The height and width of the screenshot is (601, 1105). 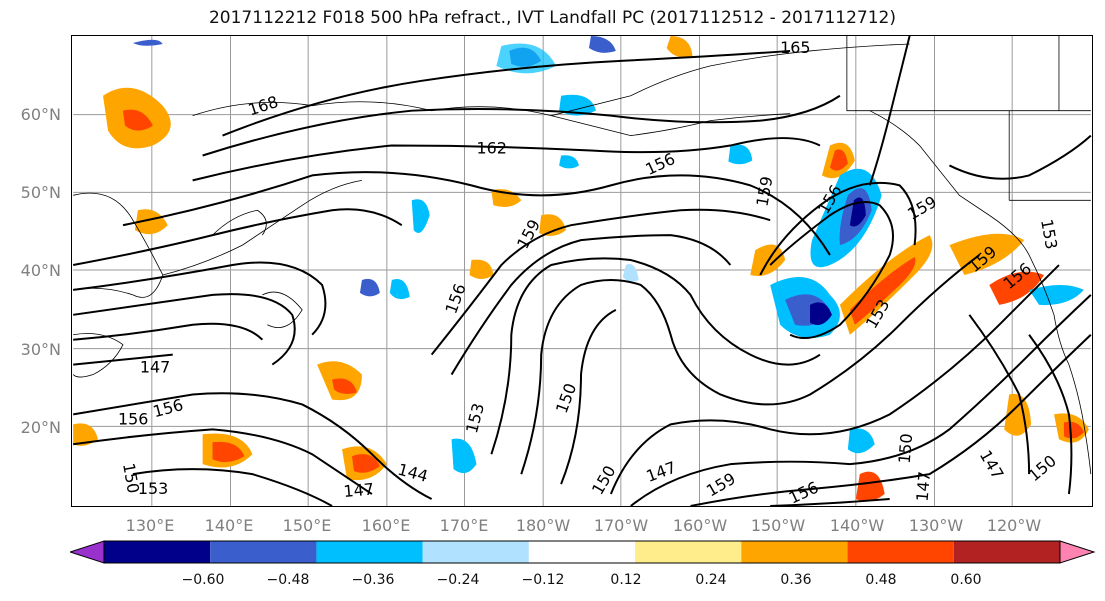 I want to click on lon-label: 170°E, so click(x=464, y=525).